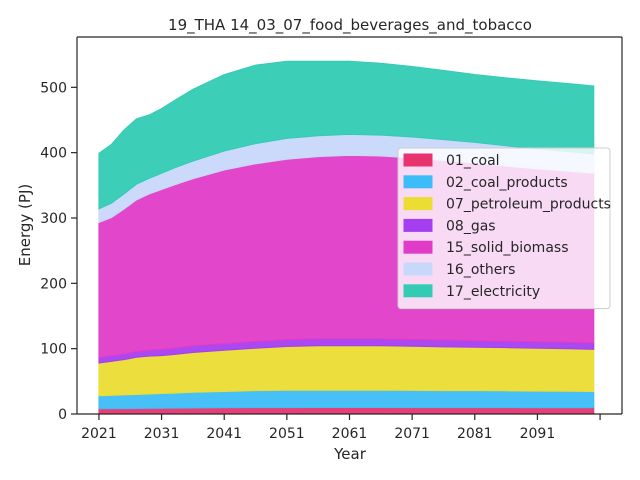  What do you see at coordinates (53, 219) in the screenshot?
I see `y-tick-label: 300` at bounding box center [53, 219].